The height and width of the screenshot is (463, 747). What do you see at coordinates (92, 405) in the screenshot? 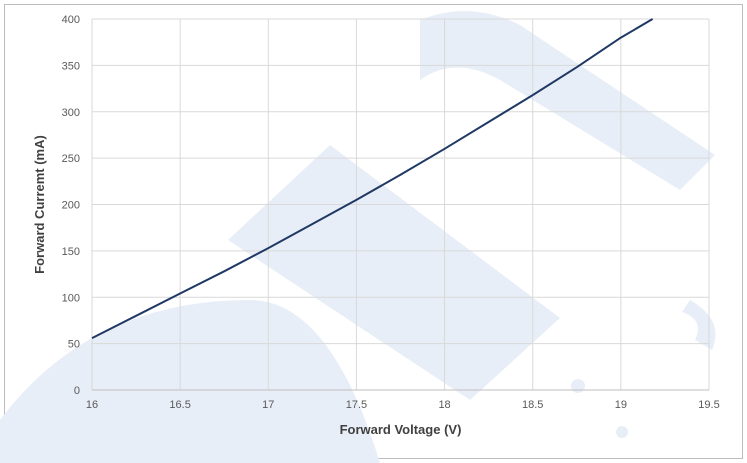
I see `x-tick-label: 16` at bounding box center [92, 405].